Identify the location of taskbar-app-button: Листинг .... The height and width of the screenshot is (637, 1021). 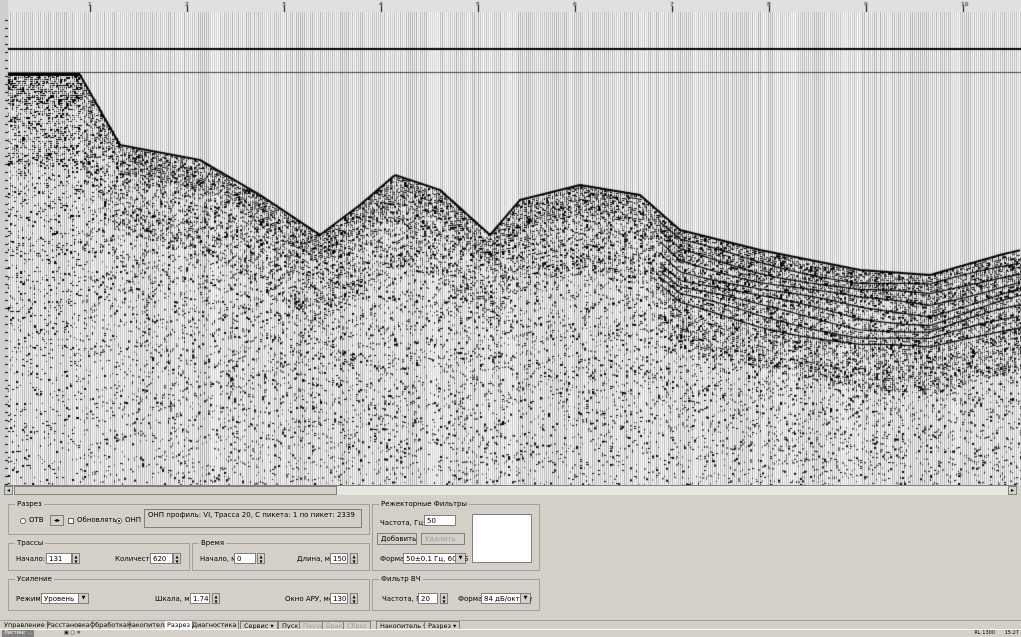
(18, 633).